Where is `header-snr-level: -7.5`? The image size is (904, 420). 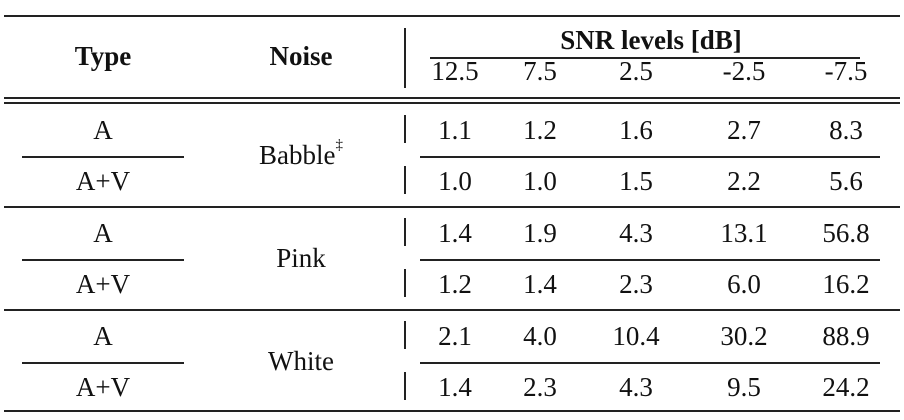 header-snr-level: -7.5 is located at coordinates (846, 71).